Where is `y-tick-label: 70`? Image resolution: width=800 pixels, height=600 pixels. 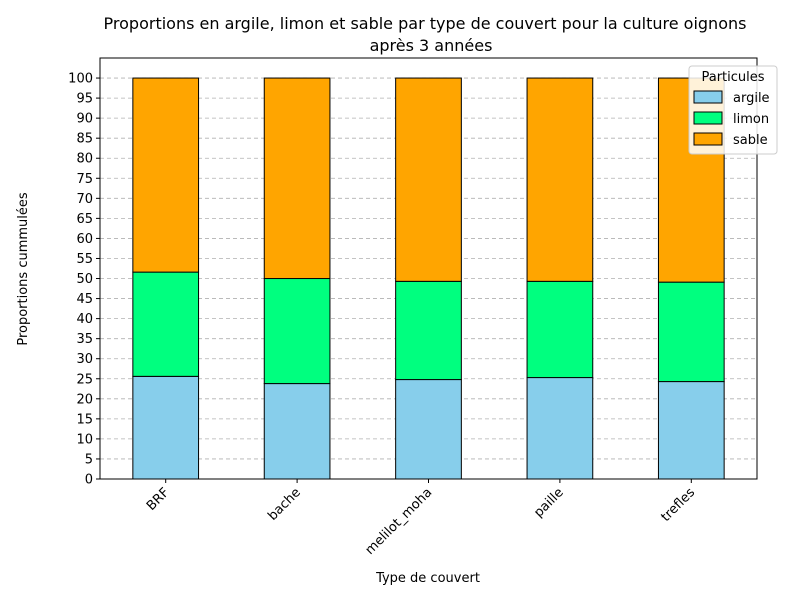
y-tick-label: 70 is located at coordinates (84, 199).